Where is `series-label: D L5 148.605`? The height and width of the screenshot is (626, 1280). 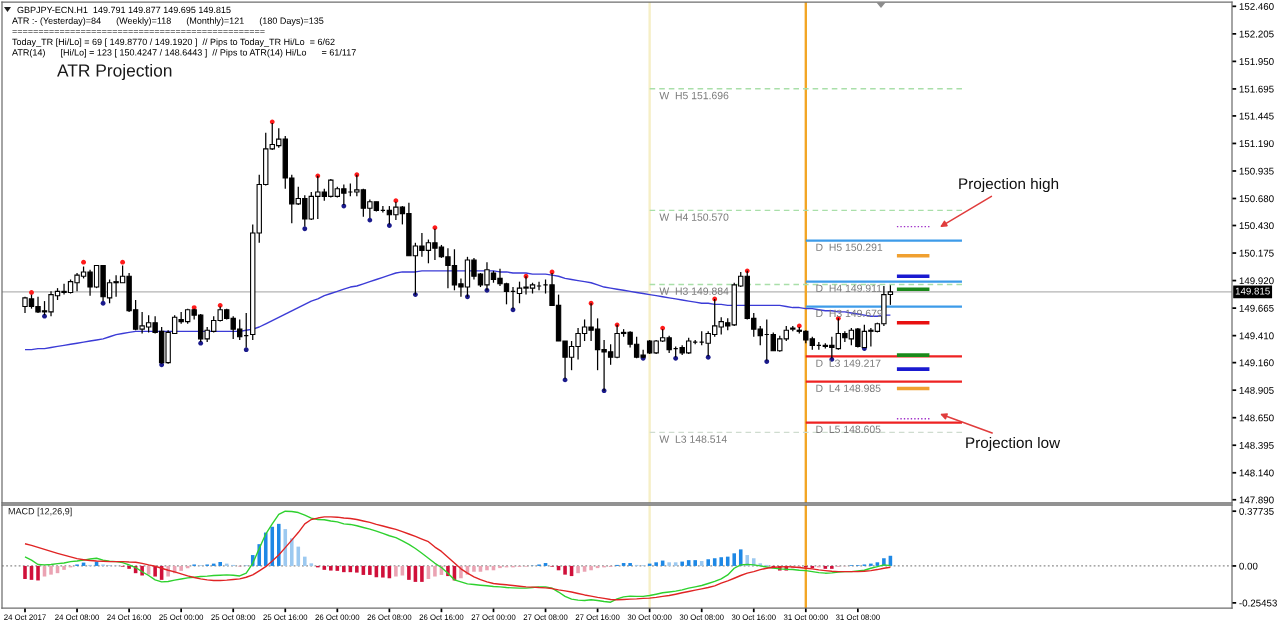 series-label: D L5 148.605 is located at coordinates (848, 429).